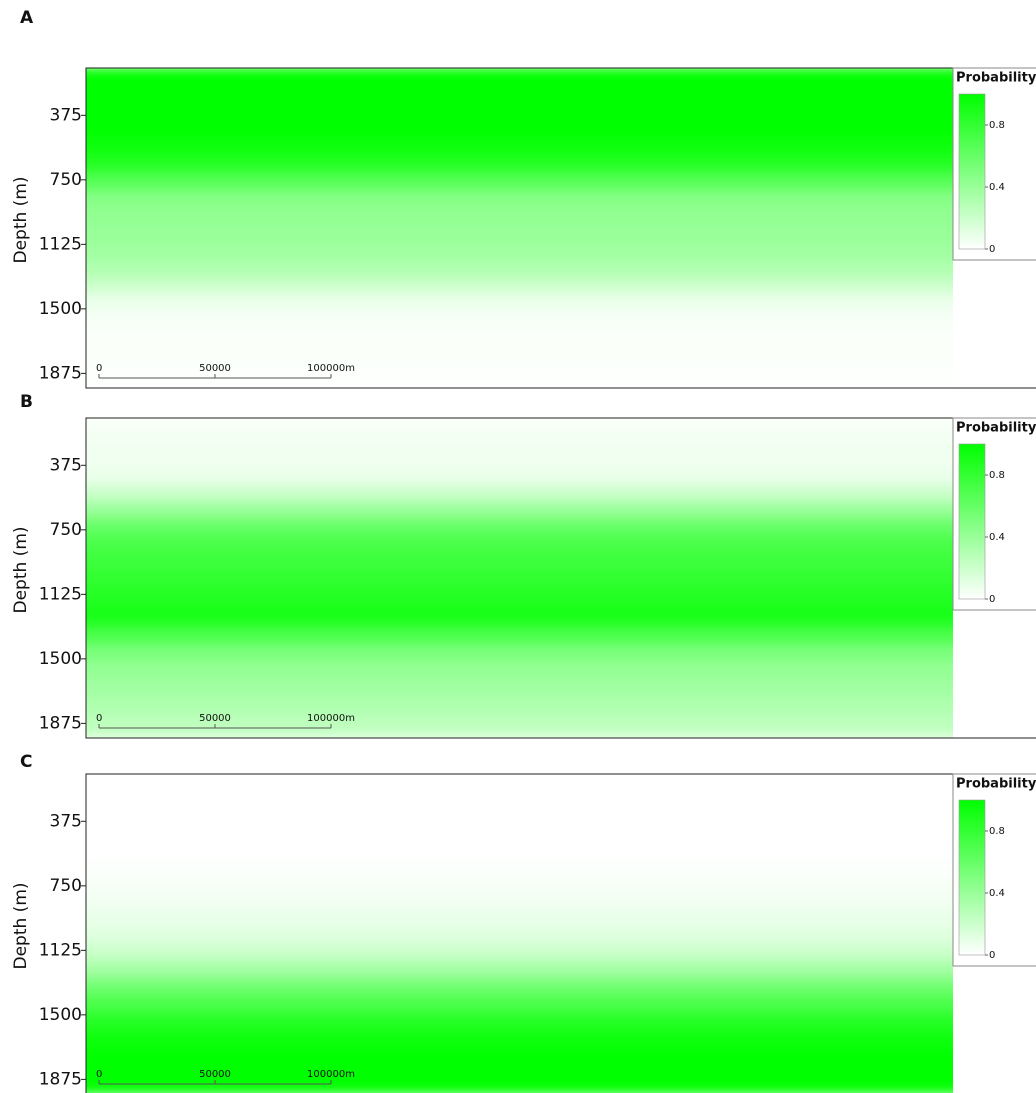 The image size is (1036, 1093). What do you see at coordinates (27, 18) in the screenshot?
I see `panel-label: A` at bounding box center [27, 18].